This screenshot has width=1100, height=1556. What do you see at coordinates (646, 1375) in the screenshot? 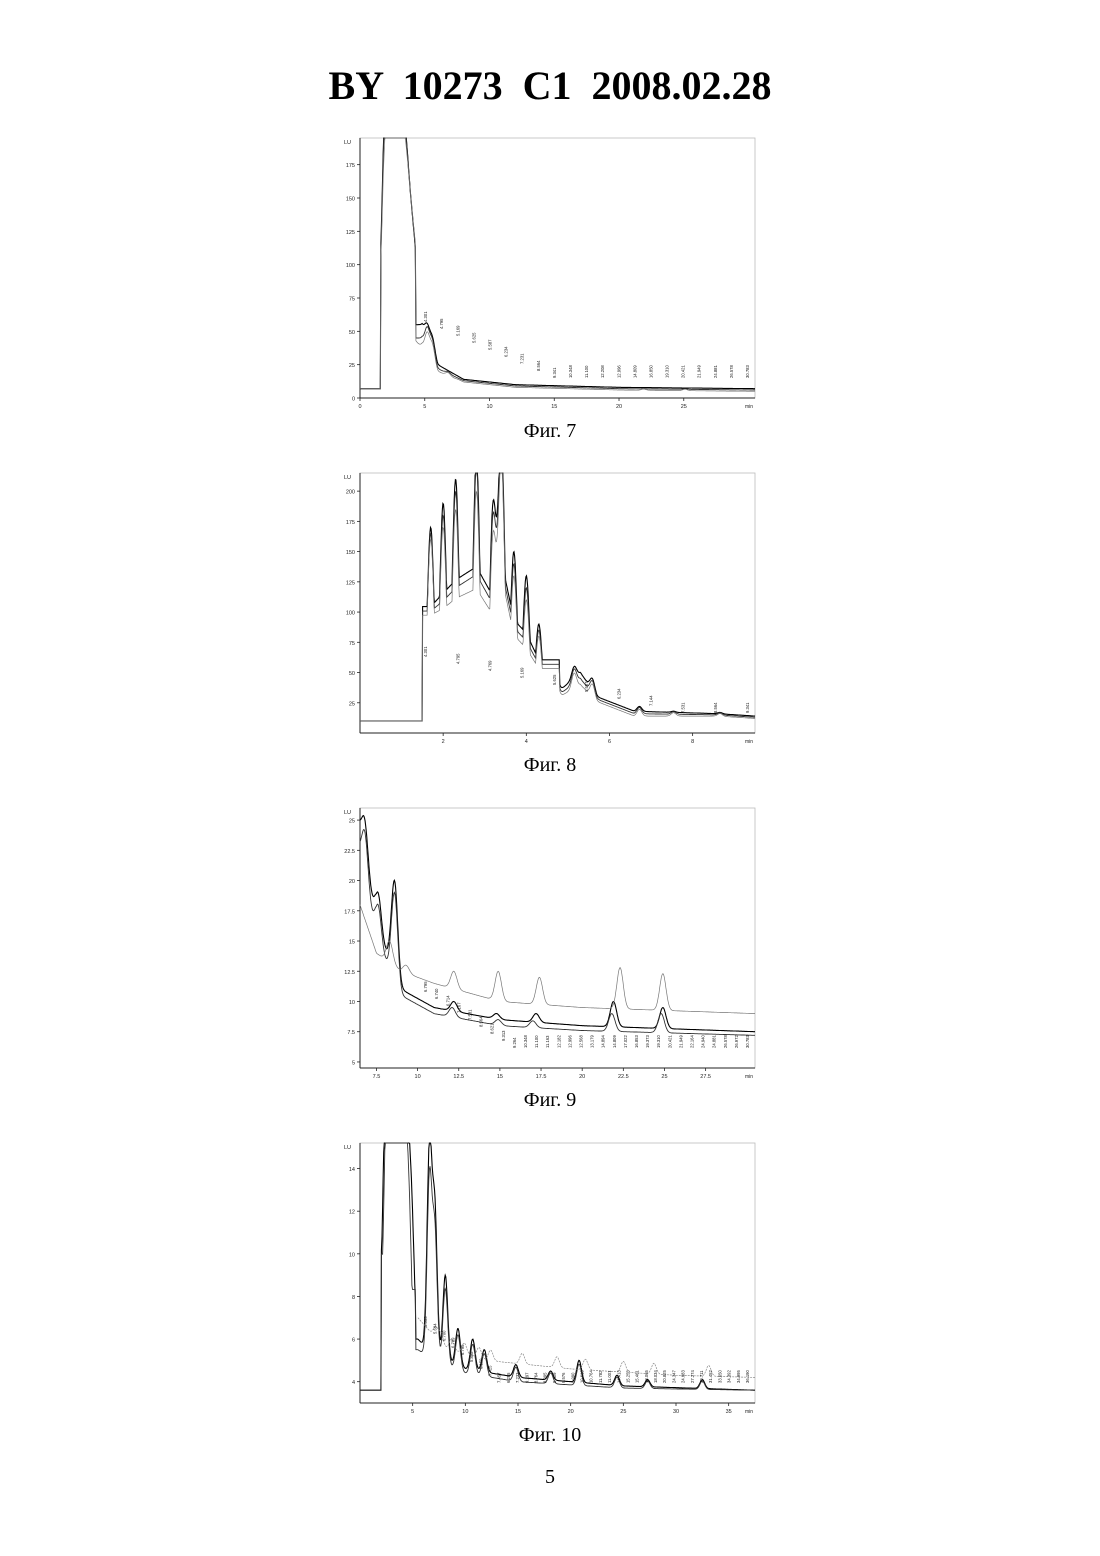
I see `peak-label: 18.065` at bounding box center [646, 1375].